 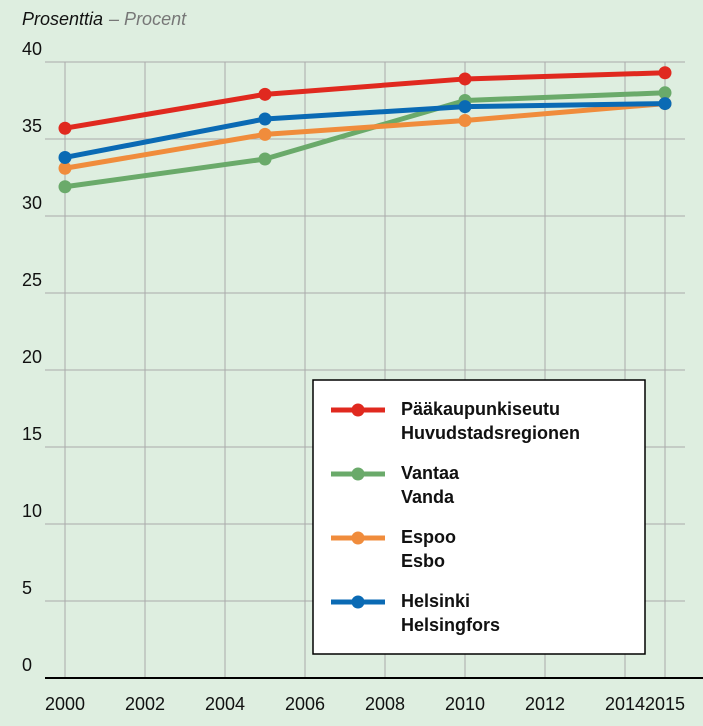 What do you see at coordinates (32, 511) in the screenshot?
I see `y-tick-label: 10` at bounding box center [32, 511].